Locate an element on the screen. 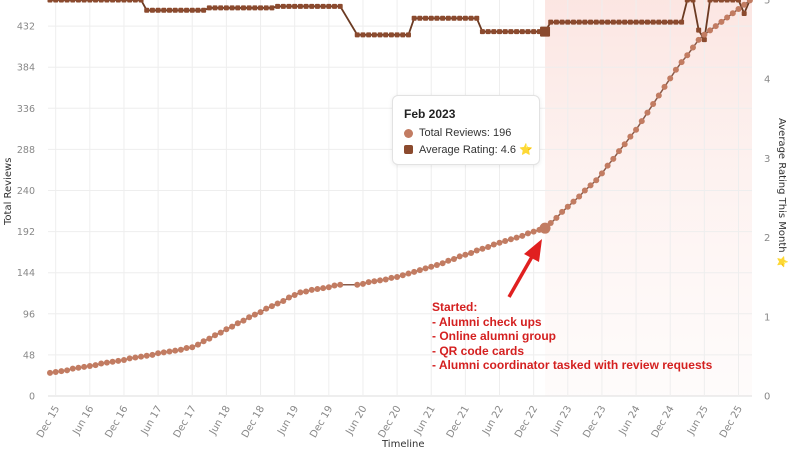 The height and width of the screenshot is (450, 800). y-tick-label: 288 is located at coordinates (26, 150).